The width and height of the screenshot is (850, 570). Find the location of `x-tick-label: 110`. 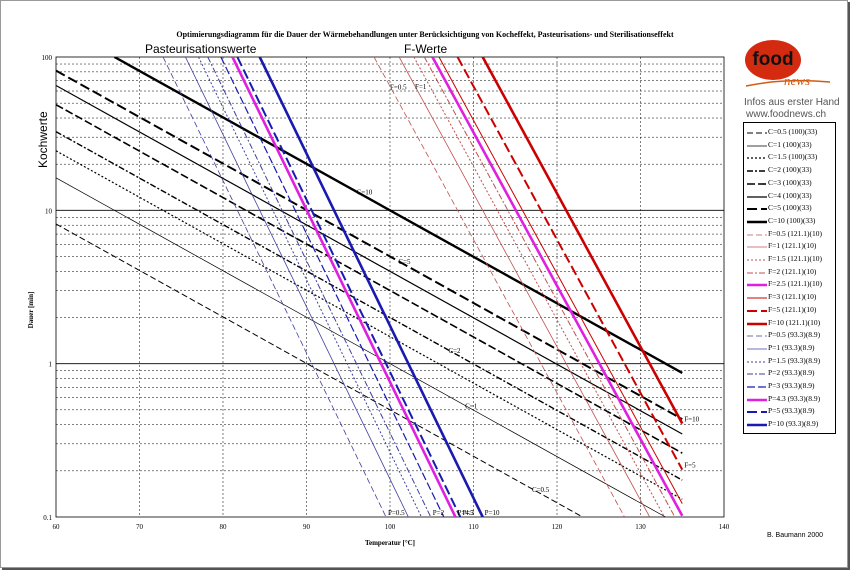

x-tick-label: 110 is located at coordinates (473, 527).